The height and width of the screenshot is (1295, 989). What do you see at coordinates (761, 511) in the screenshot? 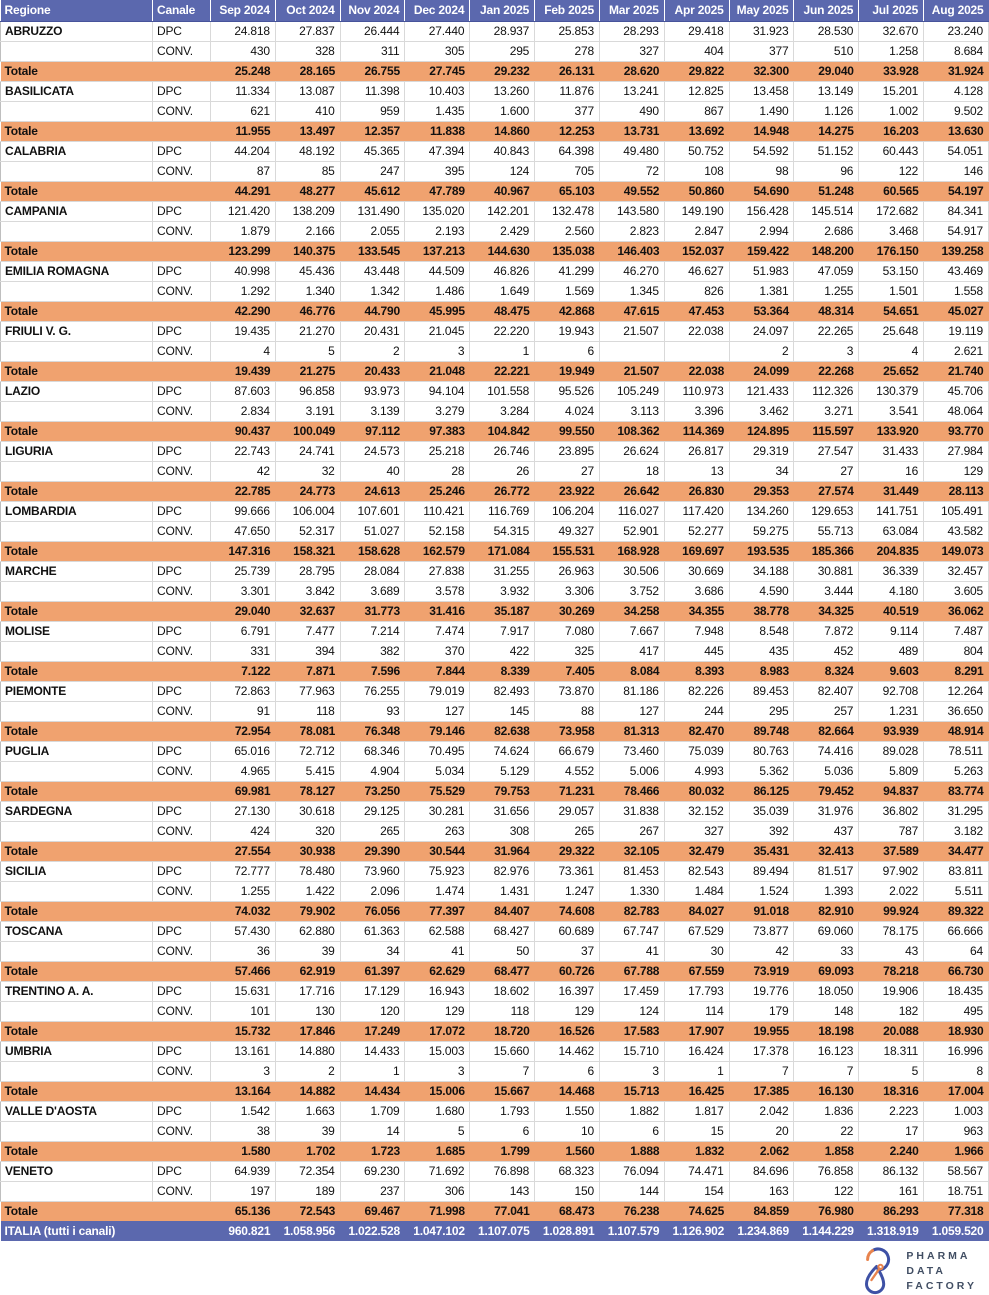
I see `value-cell: 134.260` at bounding box center [761, 511].